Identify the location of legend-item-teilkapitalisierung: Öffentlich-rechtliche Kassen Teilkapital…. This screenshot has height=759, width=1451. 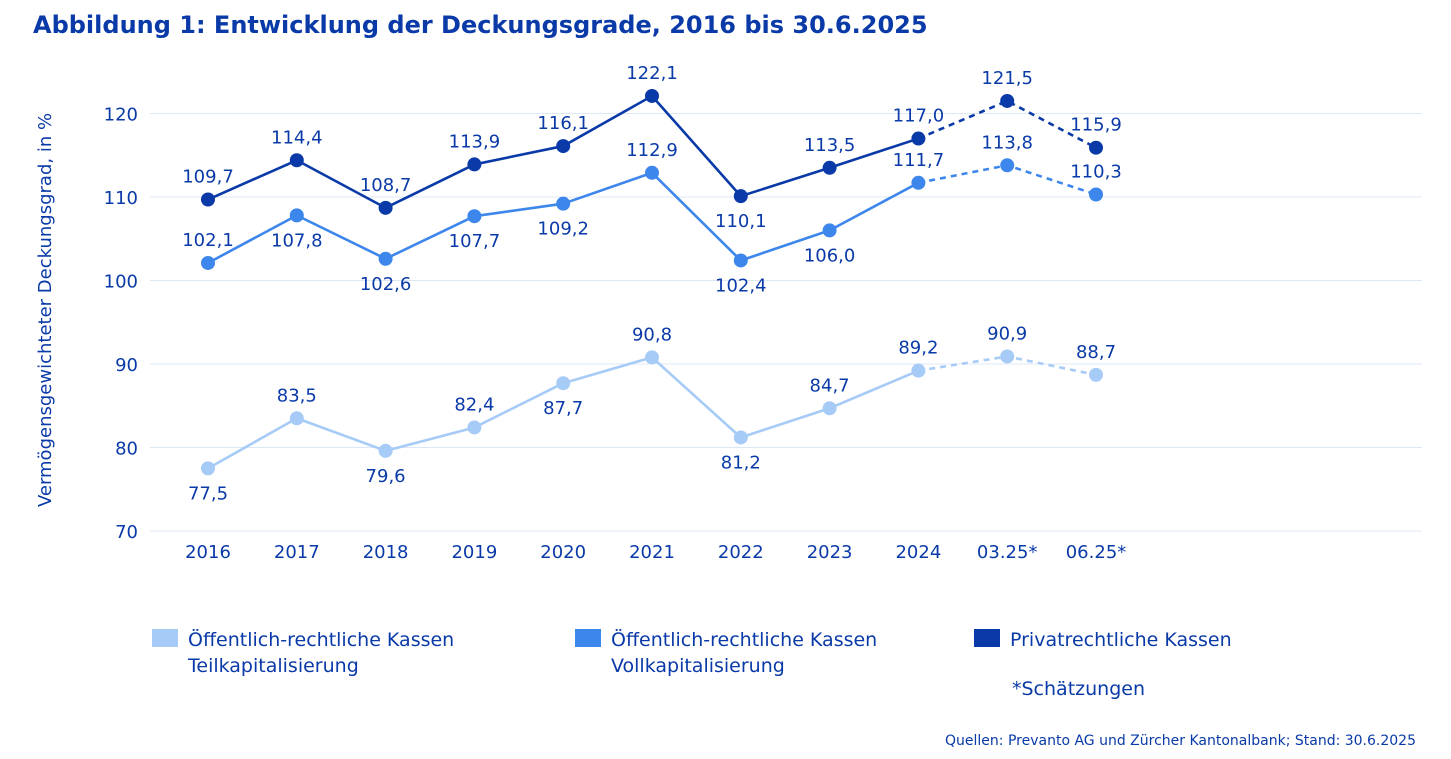
(303, 653).